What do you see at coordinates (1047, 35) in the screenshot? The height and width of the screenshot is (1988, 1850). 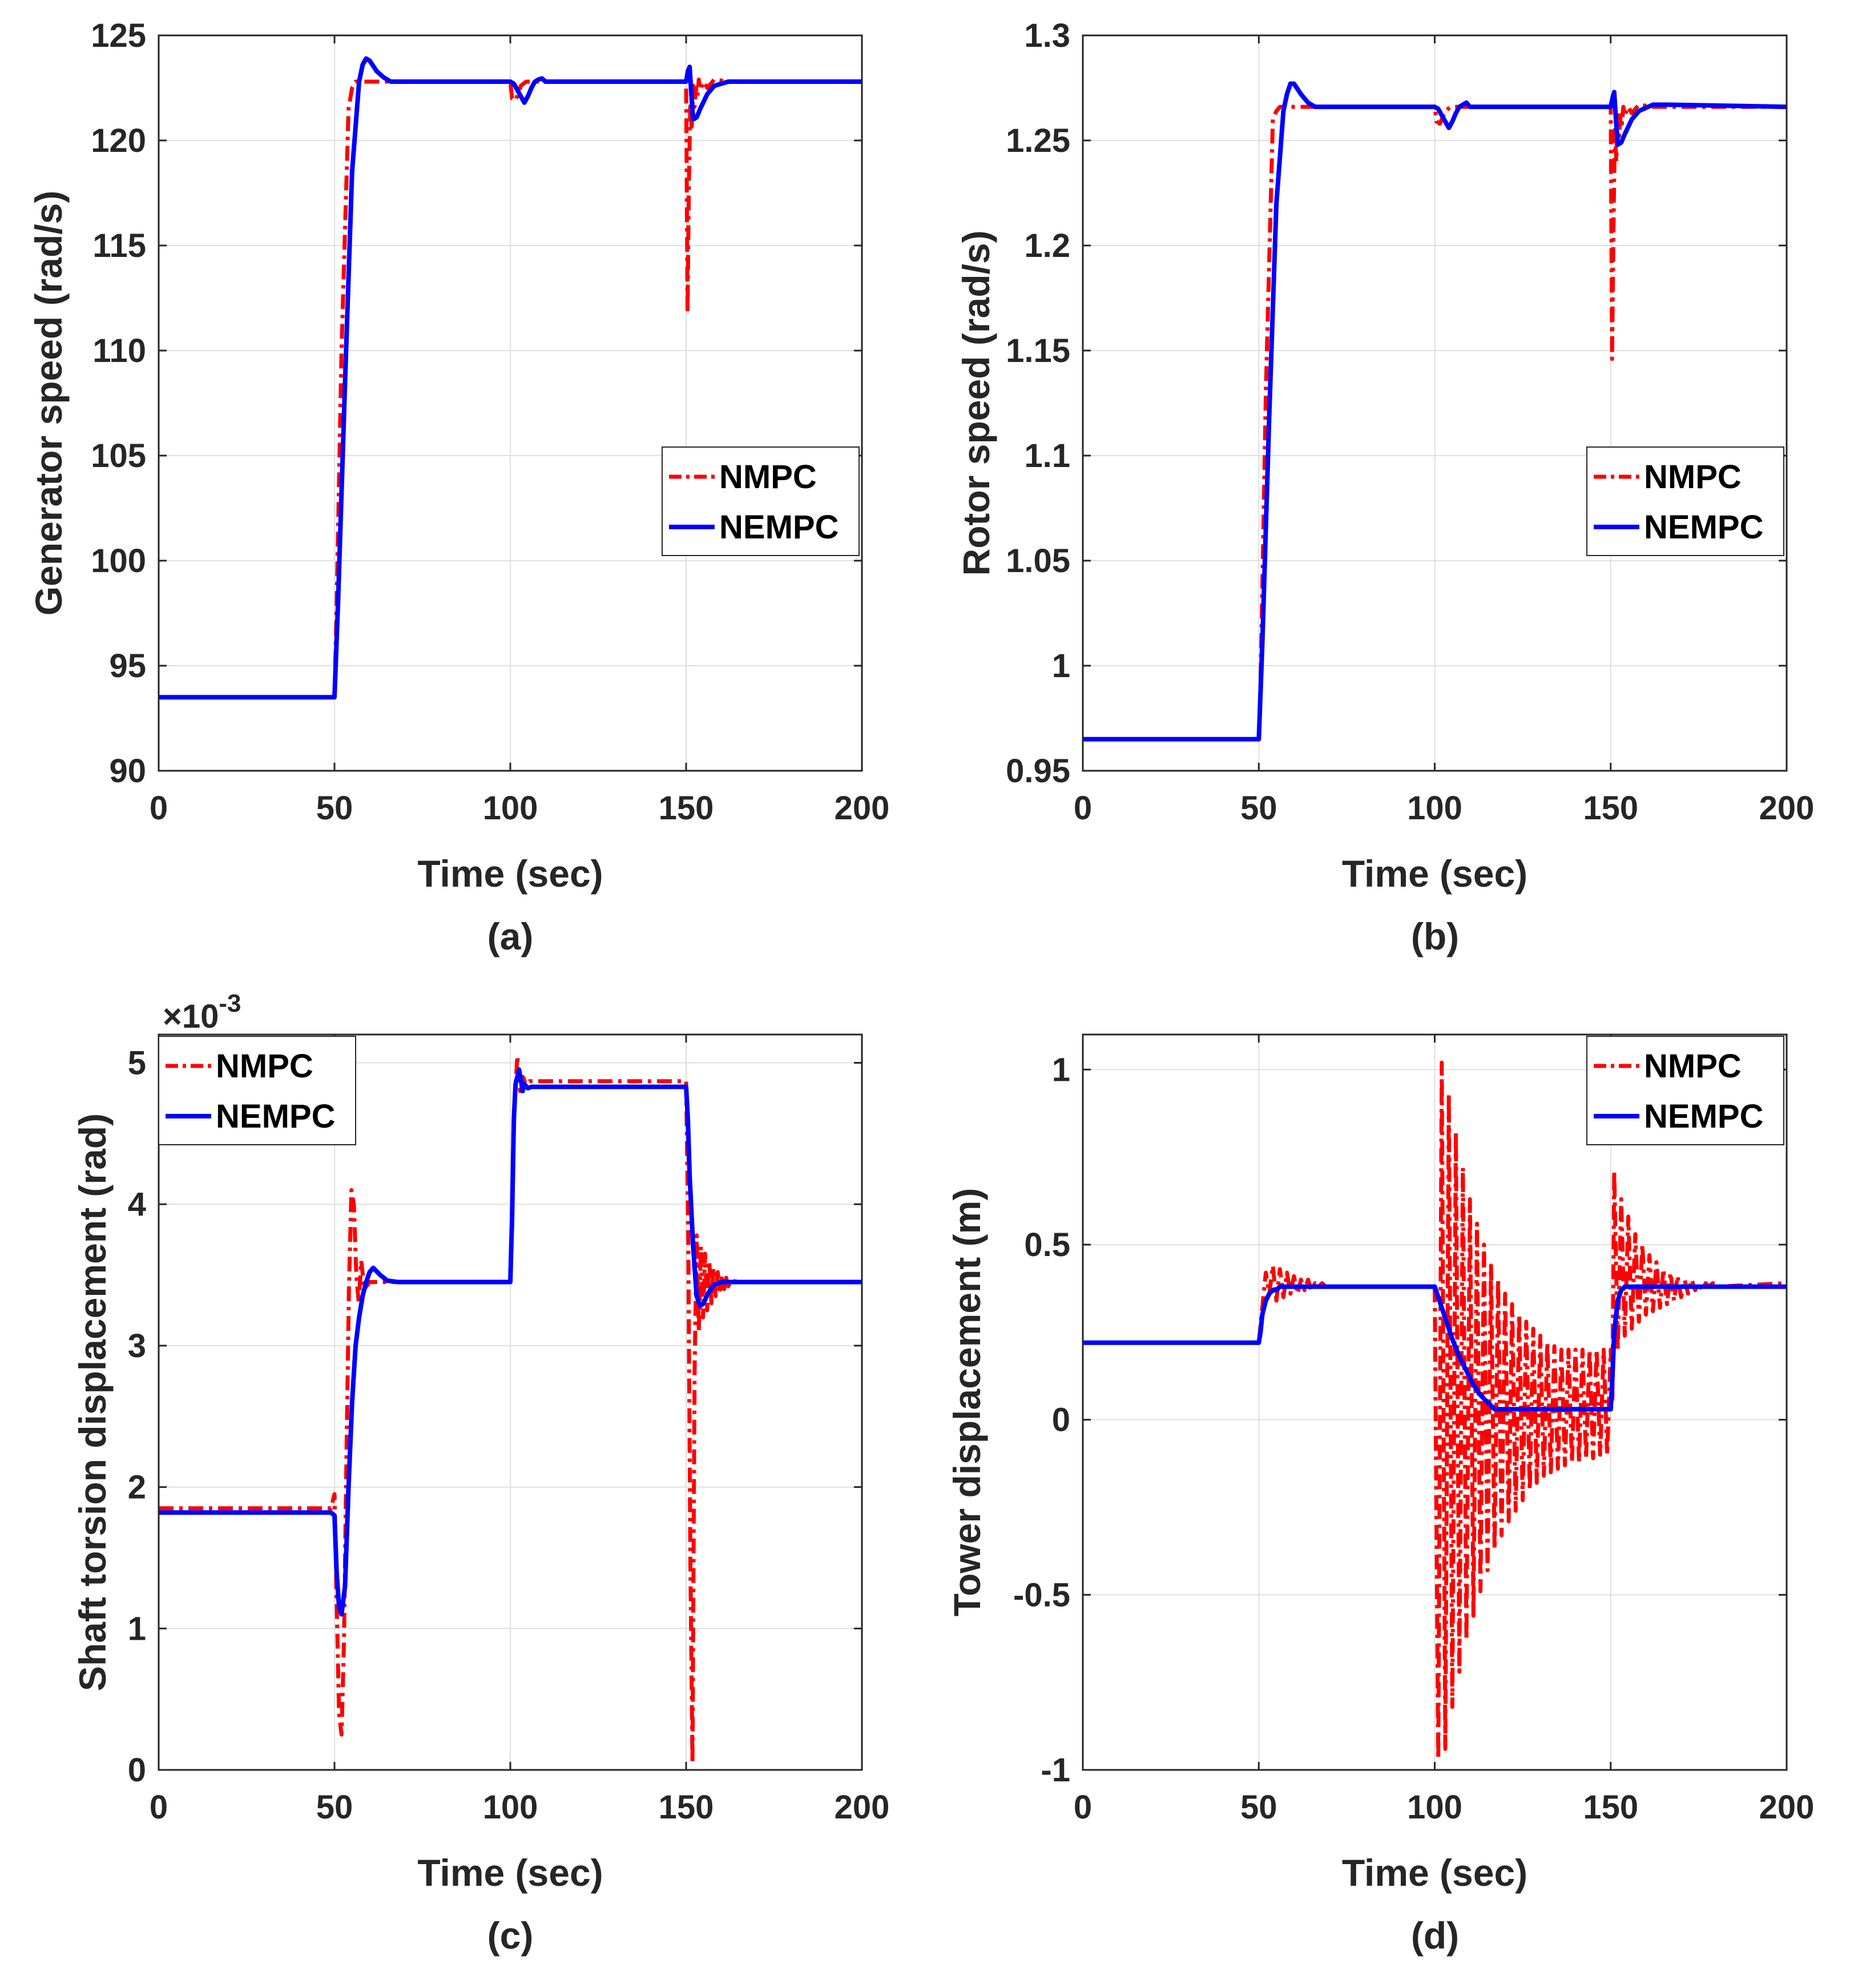 I see `y-tick-label: 1.3` at bounding box center [1047, 35].